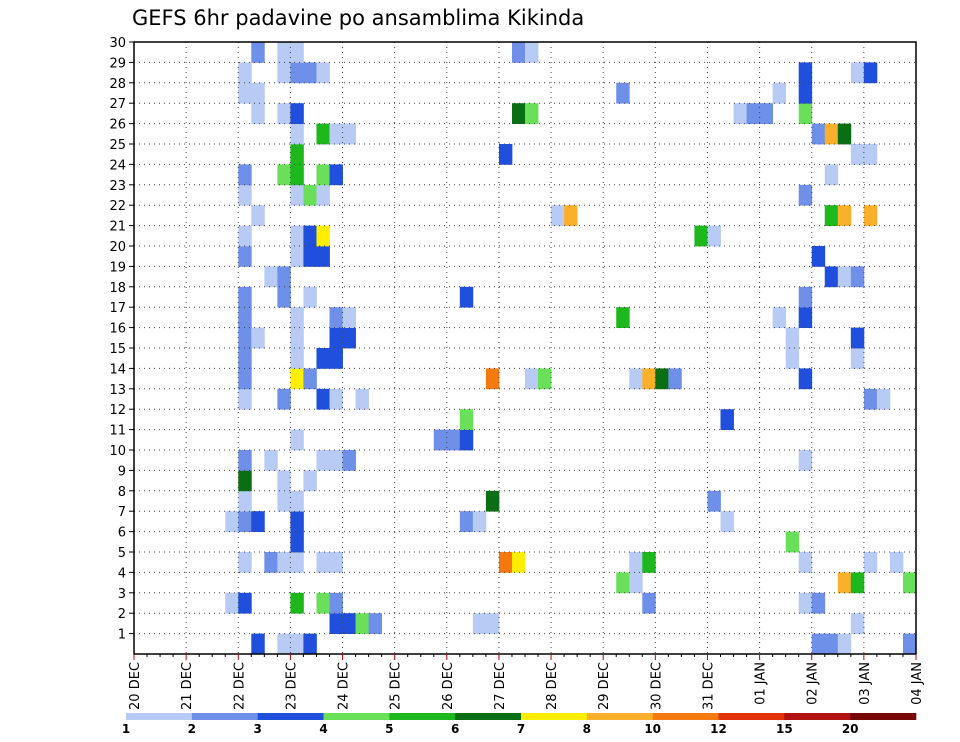 Image resolution: width=960 pixels, height=742 pixels. What do you see at coordinates (708, 686) in the screenshot?
I see `x-tick-label: 31 DEC` at bounding box center [708, 686].